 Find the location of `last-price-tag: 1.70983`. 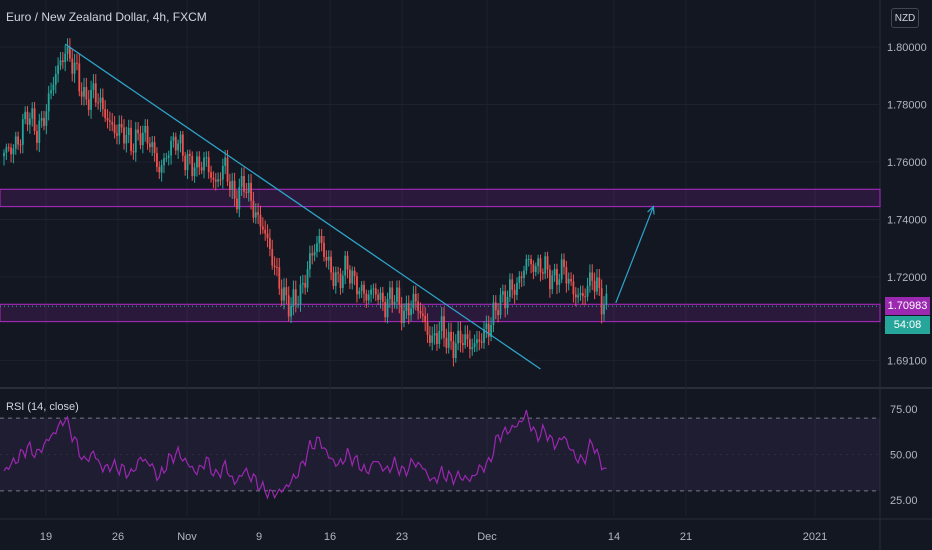

last-price-tag: 1.70983 is located at coordinates (907, 306).